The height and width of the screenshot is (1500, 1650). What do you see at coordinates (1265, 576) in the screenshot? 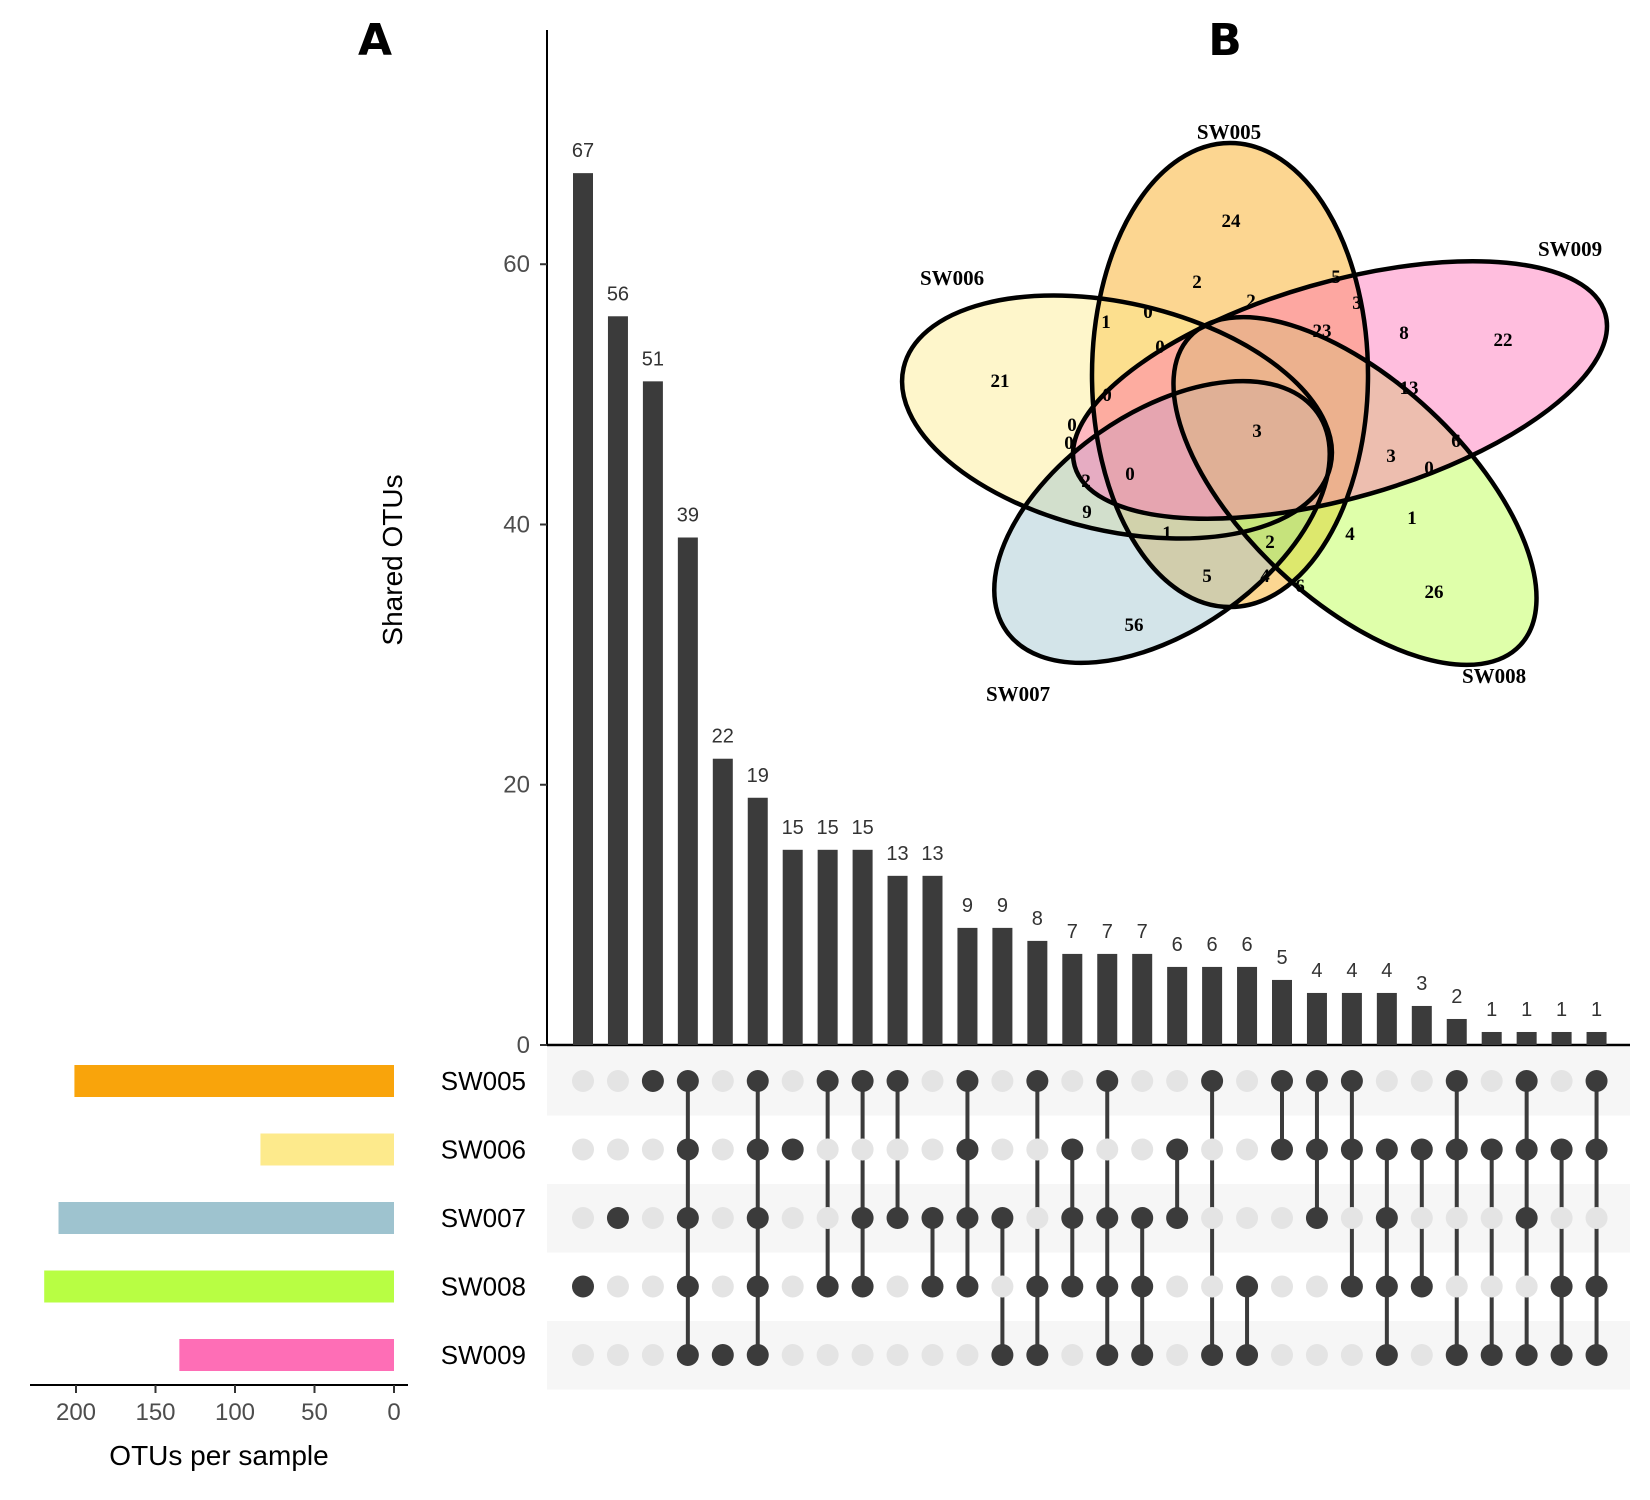
I see `venn-region-value: 4` at bounding box center [1265, 576].